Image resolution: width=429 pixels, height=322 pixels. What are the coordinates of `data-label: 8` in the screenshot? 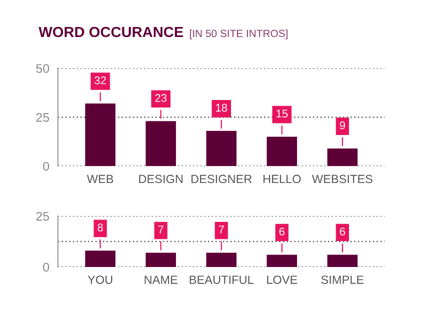 It's located at (100, 228).